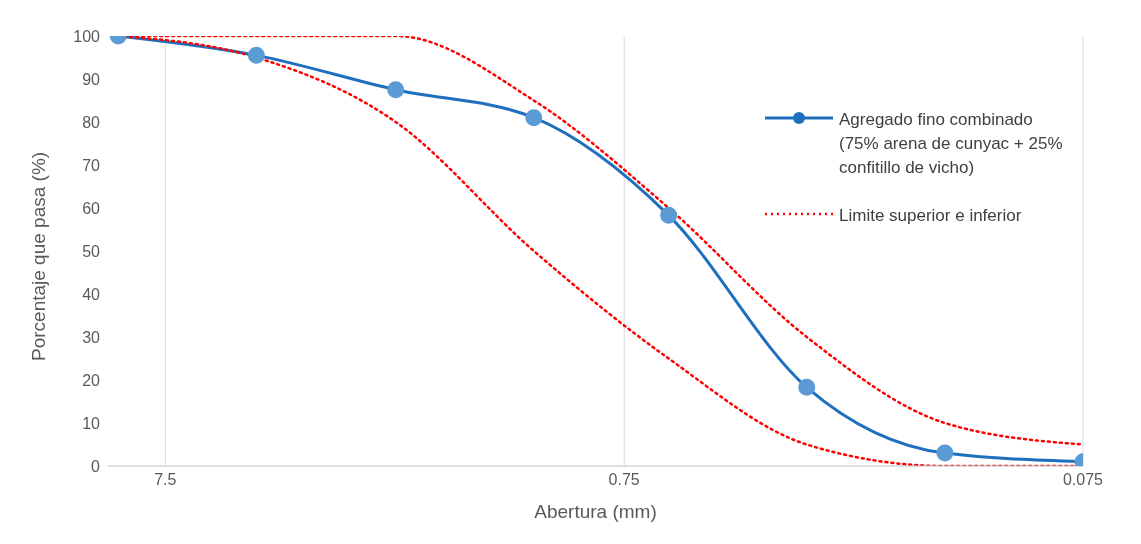  I want to click on y-tick-label: 60, so click(91, 208).